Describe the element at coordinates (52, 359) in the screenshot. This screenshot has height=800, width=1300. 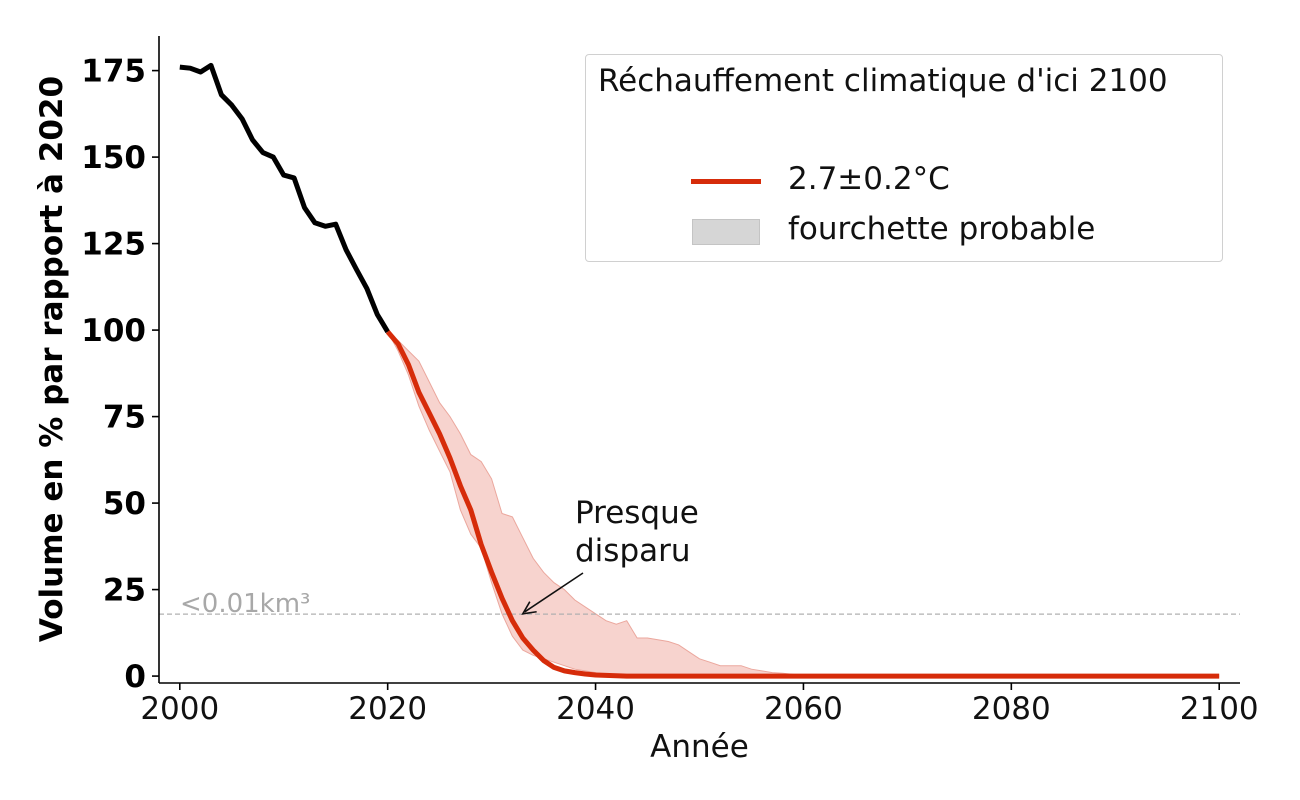
I see `y-axis-label: Volume en % par rapport à 2020` at that location.